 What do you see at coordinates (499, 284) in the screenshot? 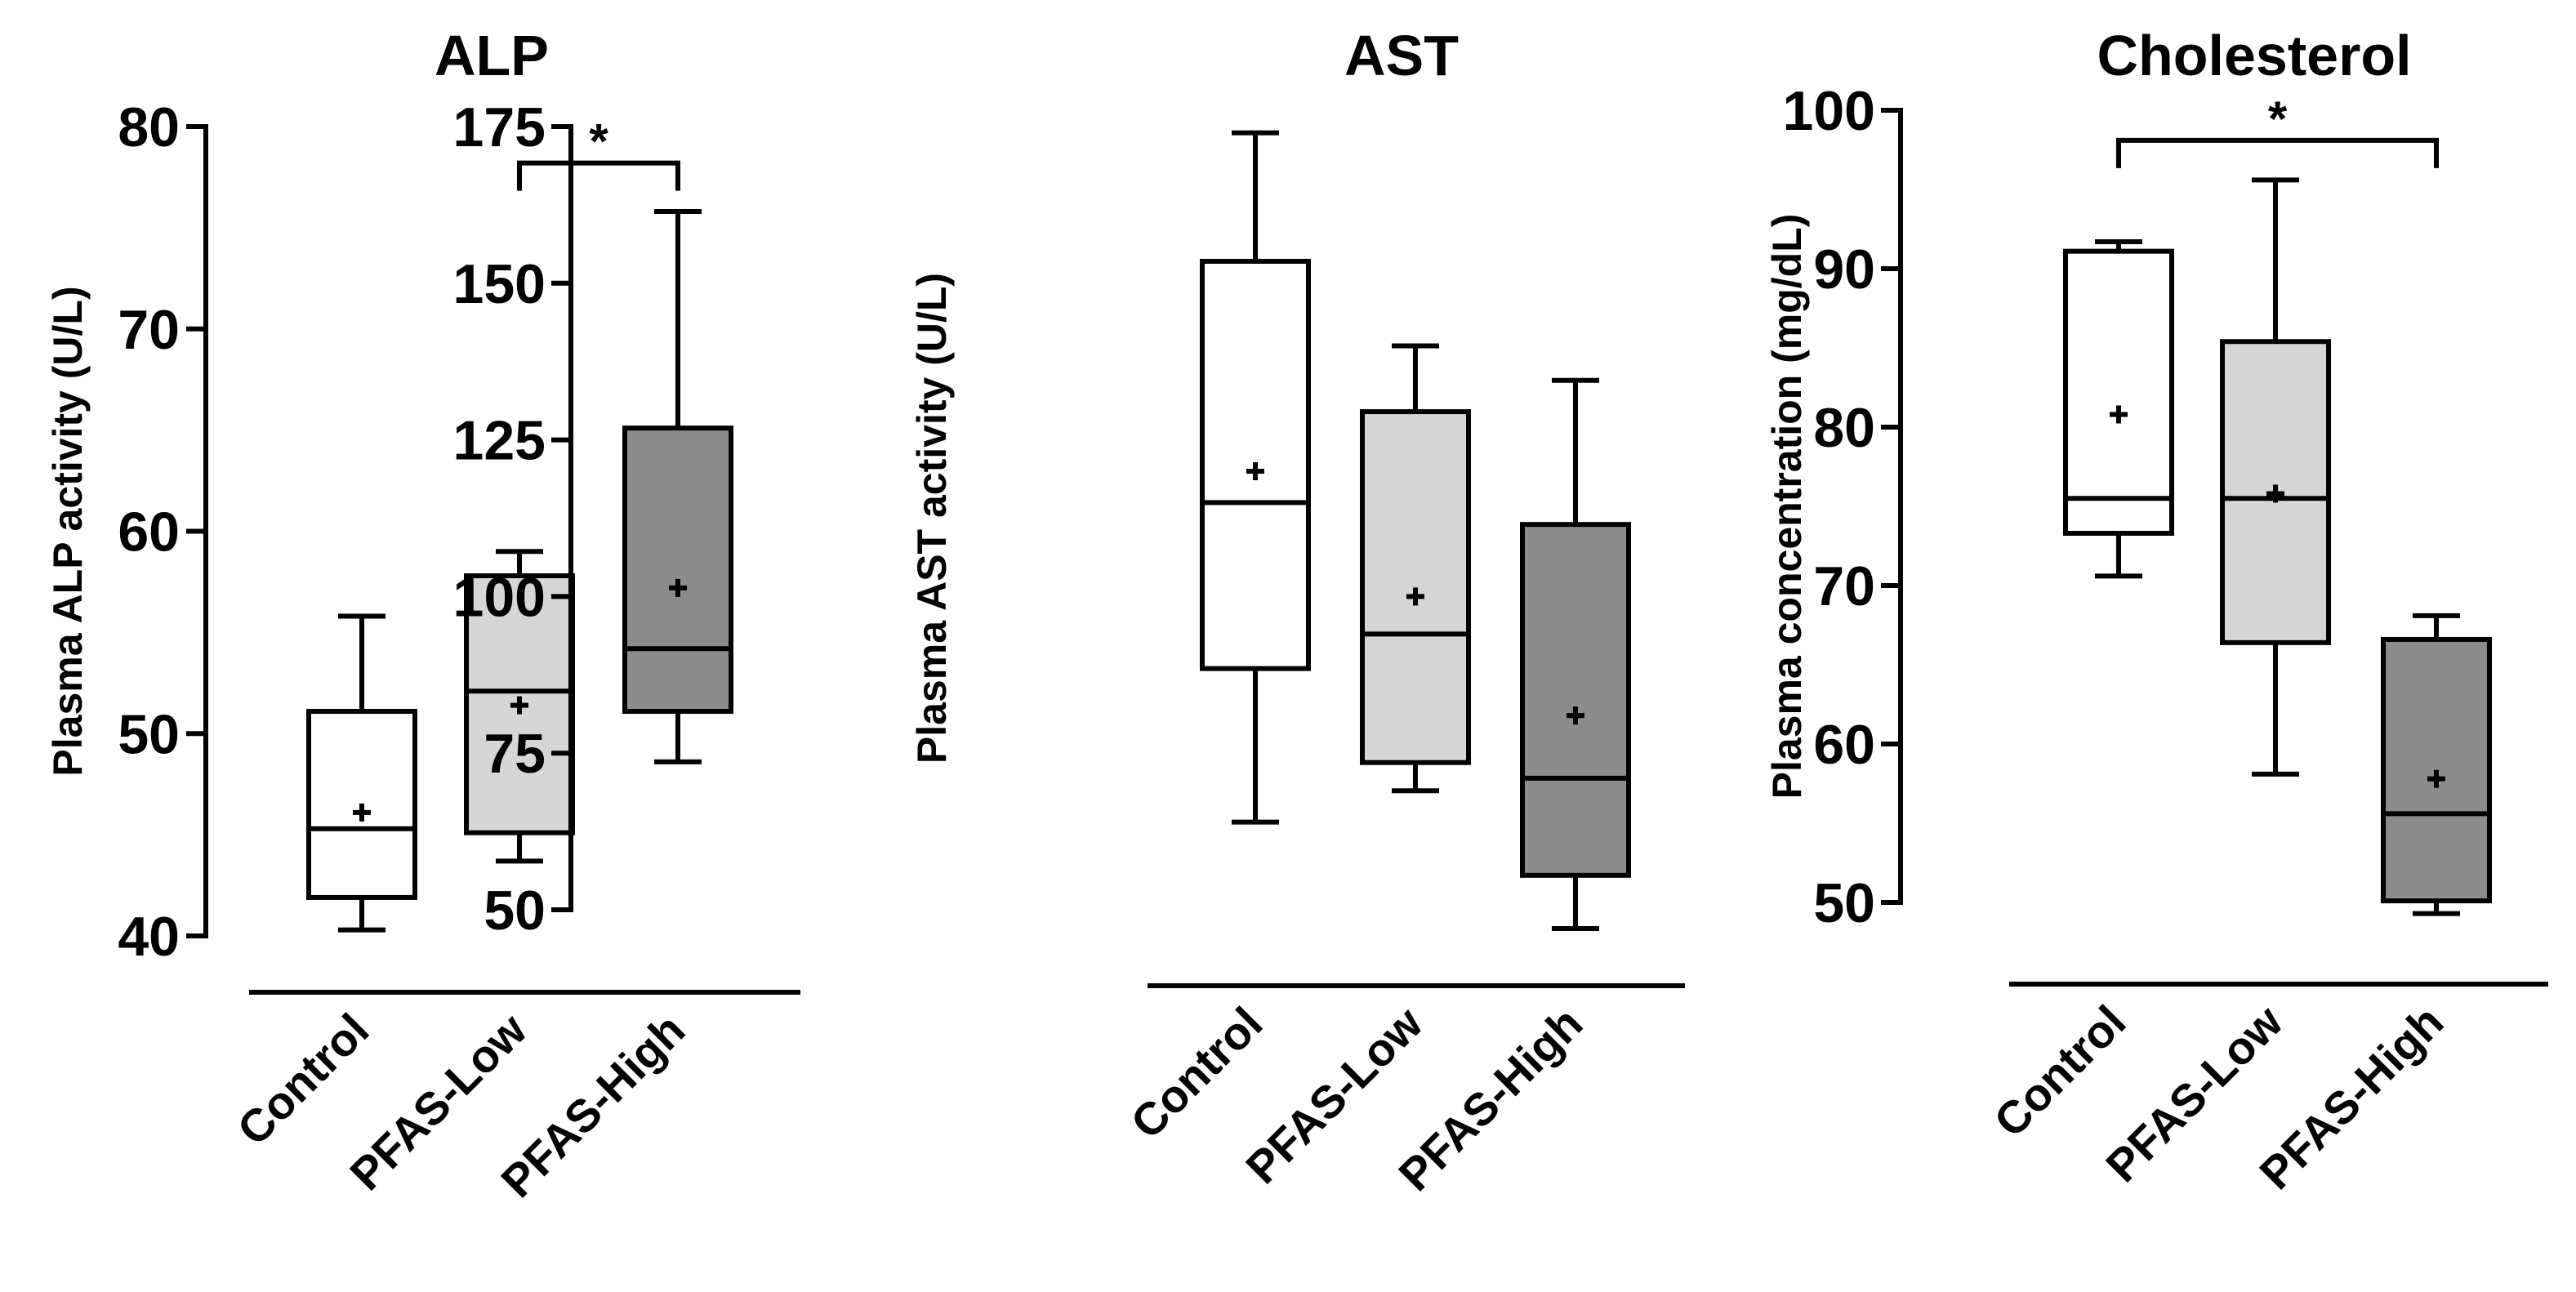
I see `panel-2-y-tick-label: 150` at bounding box center [499, 284].